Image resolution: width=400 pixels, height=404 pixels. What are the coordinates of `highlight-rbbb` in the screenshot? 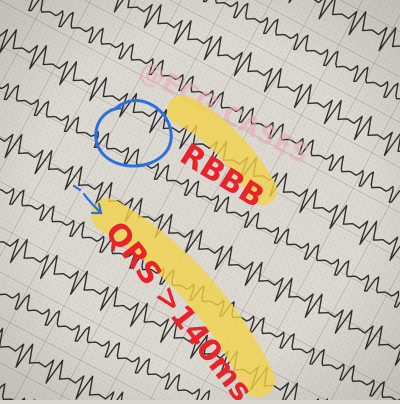 It's located at (222, 150).